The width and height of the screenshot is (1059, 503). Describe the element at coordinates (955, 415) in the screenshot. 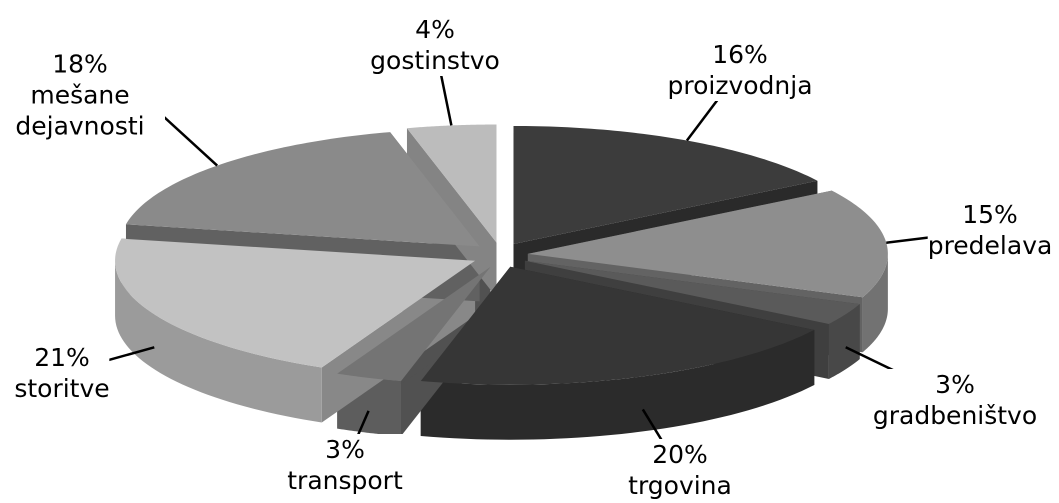

I see `slice-name: gradbeništvo` at that location.